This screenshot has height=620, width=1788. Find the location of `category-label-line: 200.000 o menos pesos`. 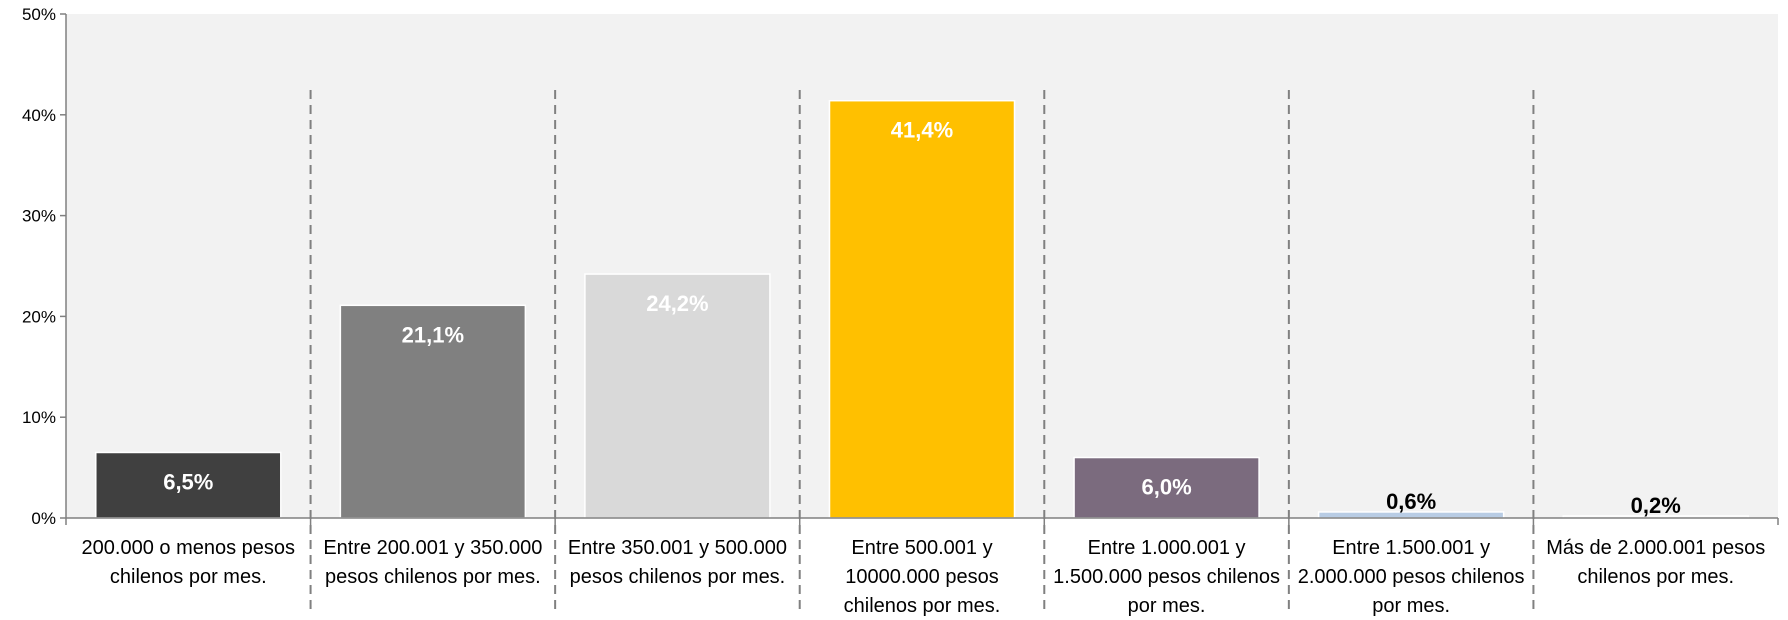

category-label-line: 200.000 o menos pesos is located at coordinates (189, 548).